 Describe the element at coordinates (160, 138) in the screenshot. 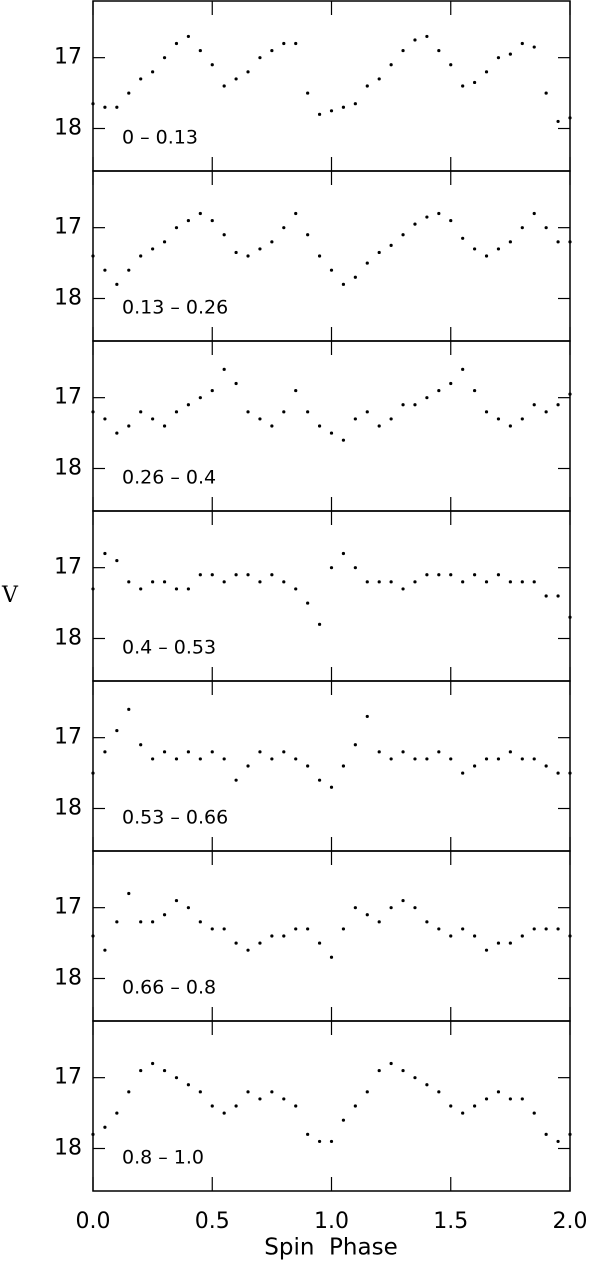

I see `panel-label: 0 – 0.13` at that location.